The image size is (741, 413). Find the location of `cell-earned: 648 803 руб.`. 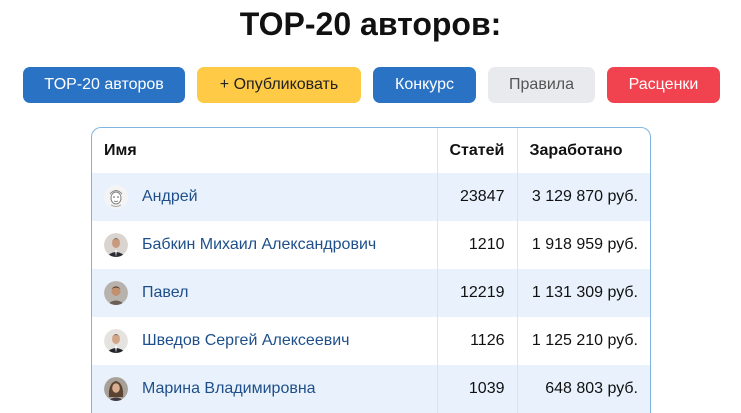

cell-earned: 648 803 руб. is located at coordinates (583, 389).